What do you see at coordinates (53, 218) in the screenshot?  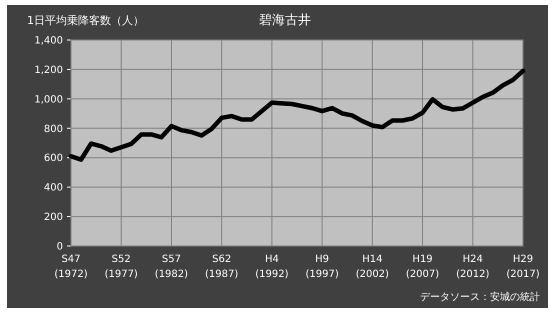 I see `y-tick-label: 200` at bounding box center [53, 218].